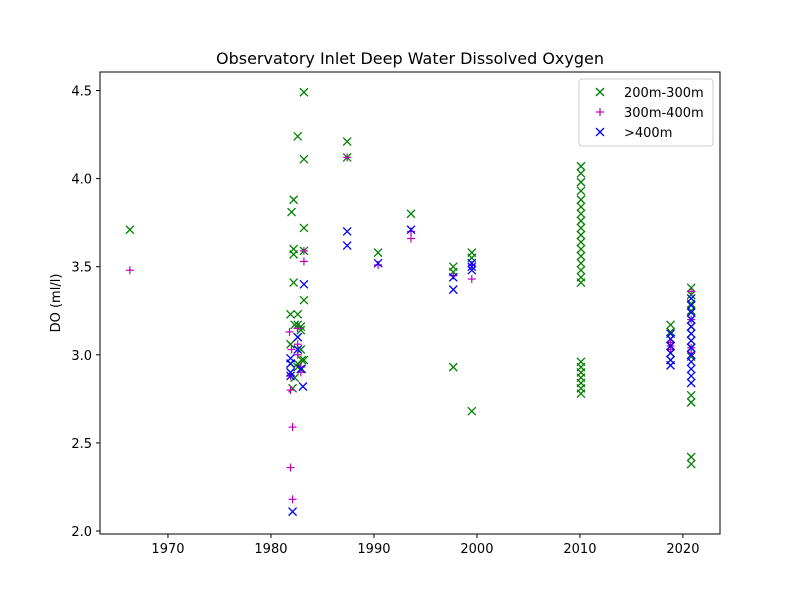 The image size is (800, 604). I want to click on y-tick-label: 3.5, so click(81, 268).